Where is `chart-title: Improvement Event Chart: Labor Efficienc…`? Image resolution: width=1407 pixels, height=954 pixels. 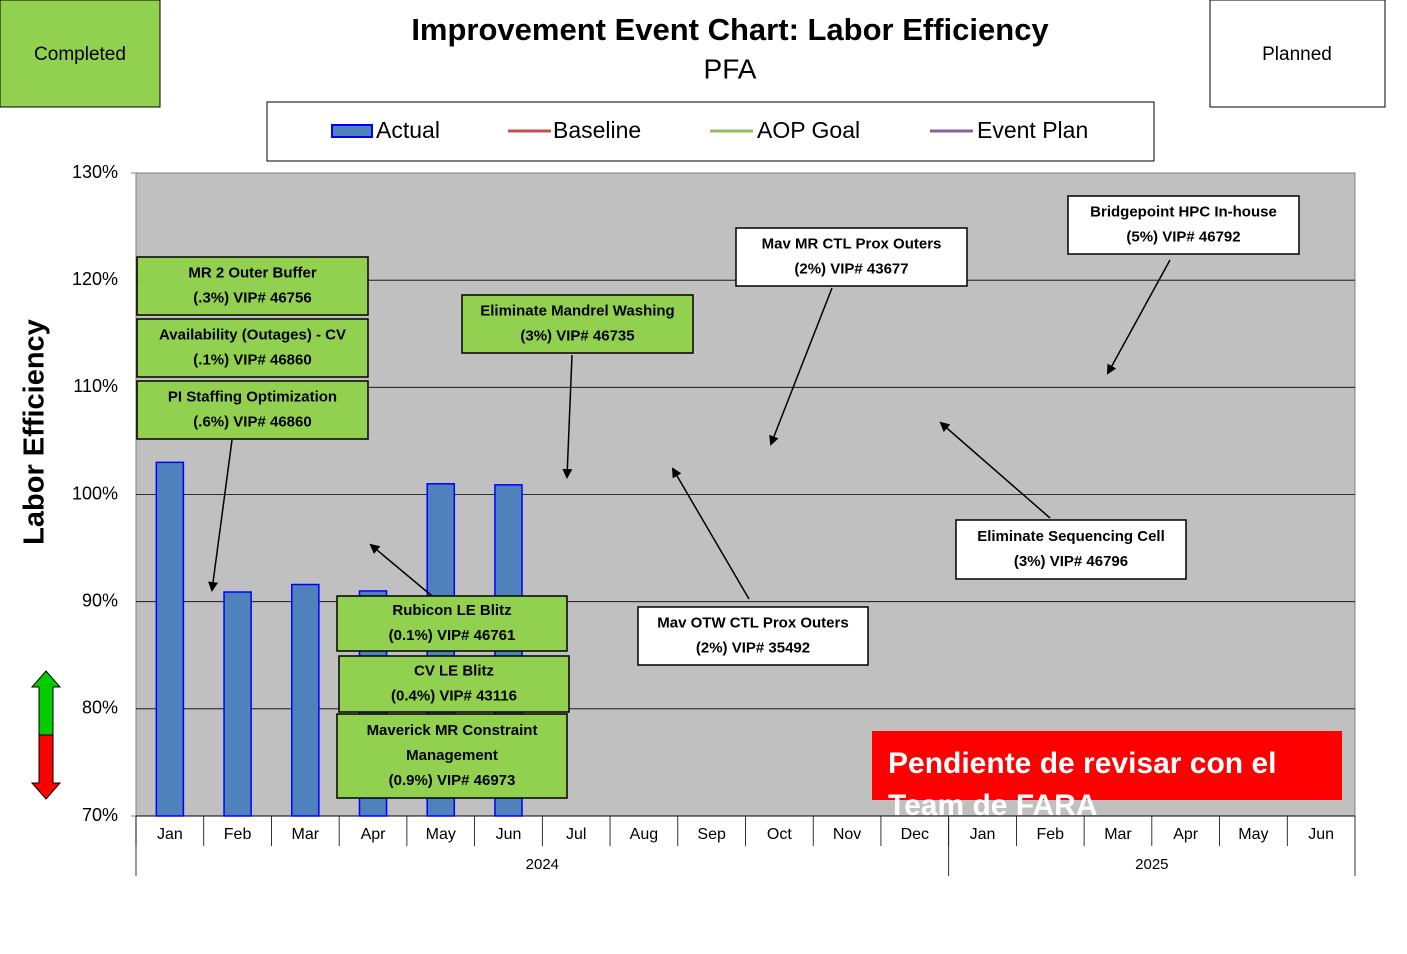 chart-title: Improvement Event Chart: Labor Efficienc… is located at coordinates (730, 29).